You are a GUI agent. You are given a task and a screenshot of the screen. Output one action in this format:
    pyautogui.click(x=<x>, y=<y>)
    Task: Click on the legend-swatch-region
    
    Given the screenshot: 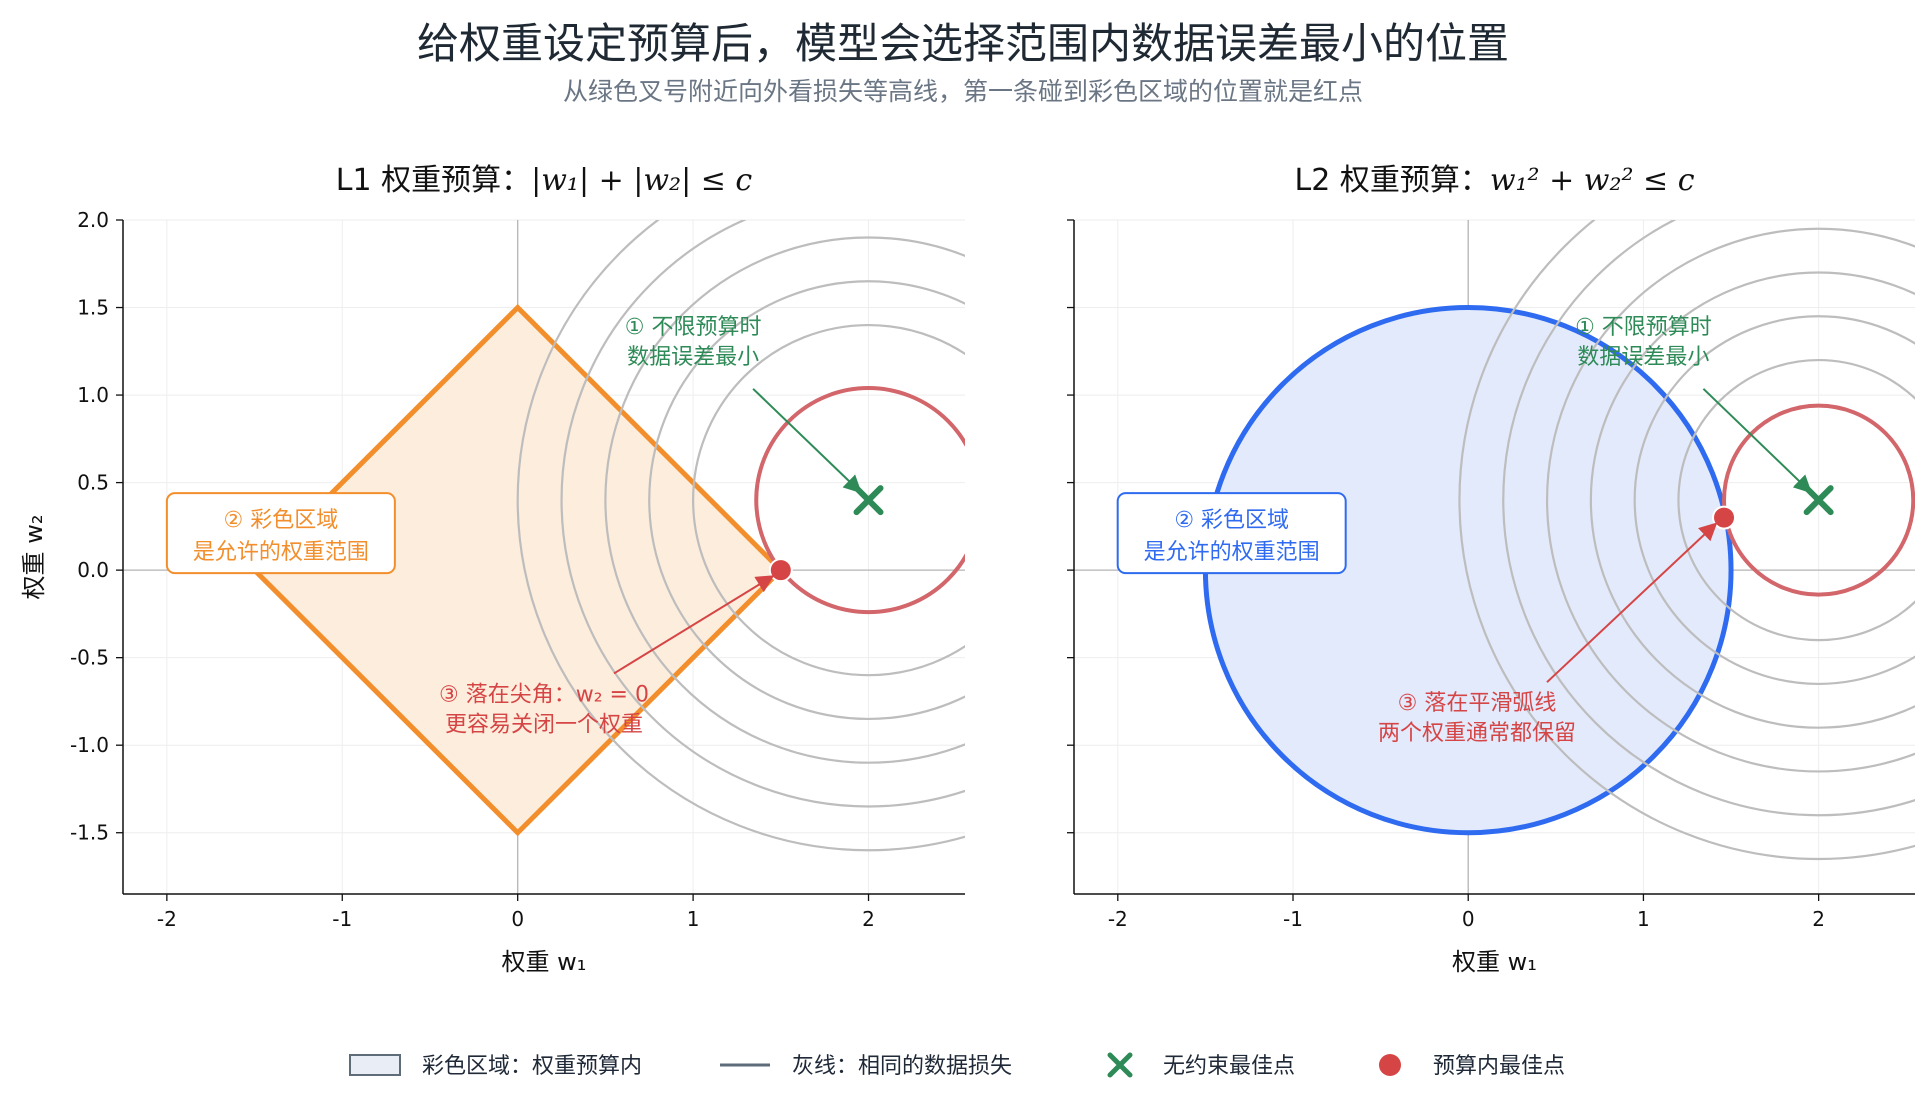 What is the action you would take?
    pyautogui.click(x=375, y=1065)
    